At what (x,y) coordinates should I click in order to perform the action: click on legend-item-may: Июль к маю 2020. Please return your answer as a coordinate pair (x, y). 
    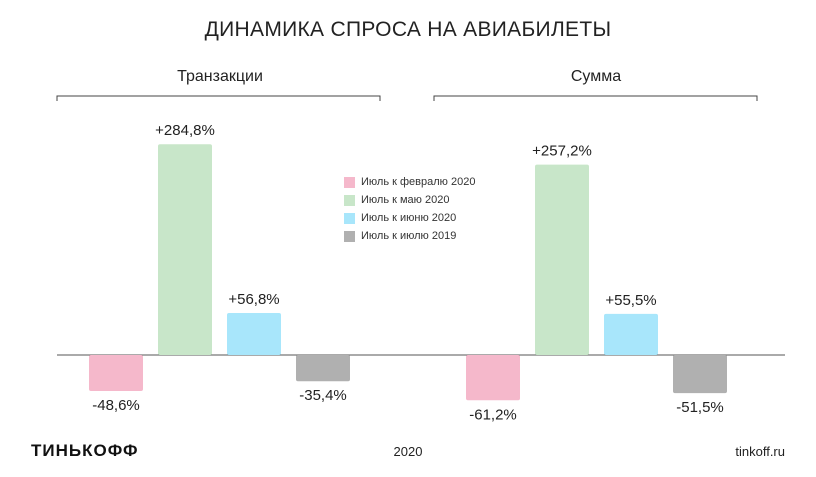
    Looking at the image, I should click on (409, 200).